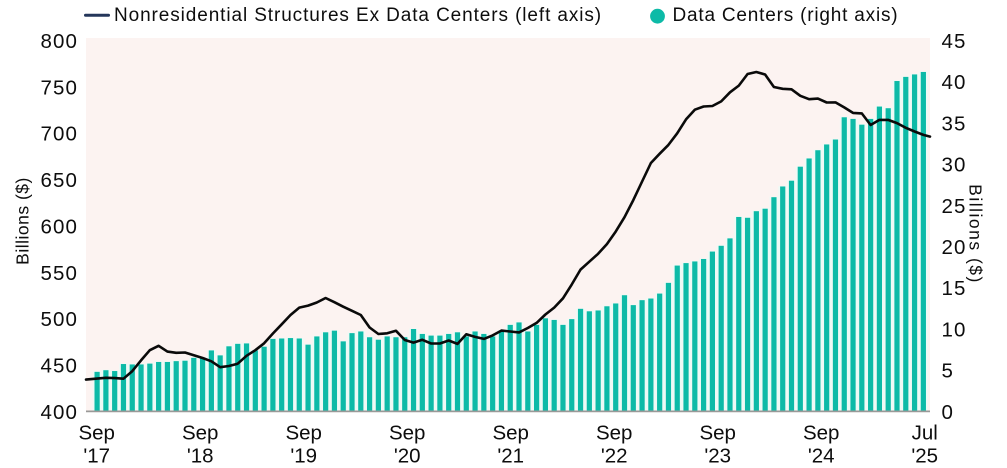 The width and height of the screenshot is (1007, 468). Describe the element at coordinates (717, 444) in the screenshot. I see `svg-text:Sep'23: Sep '23` at that location.